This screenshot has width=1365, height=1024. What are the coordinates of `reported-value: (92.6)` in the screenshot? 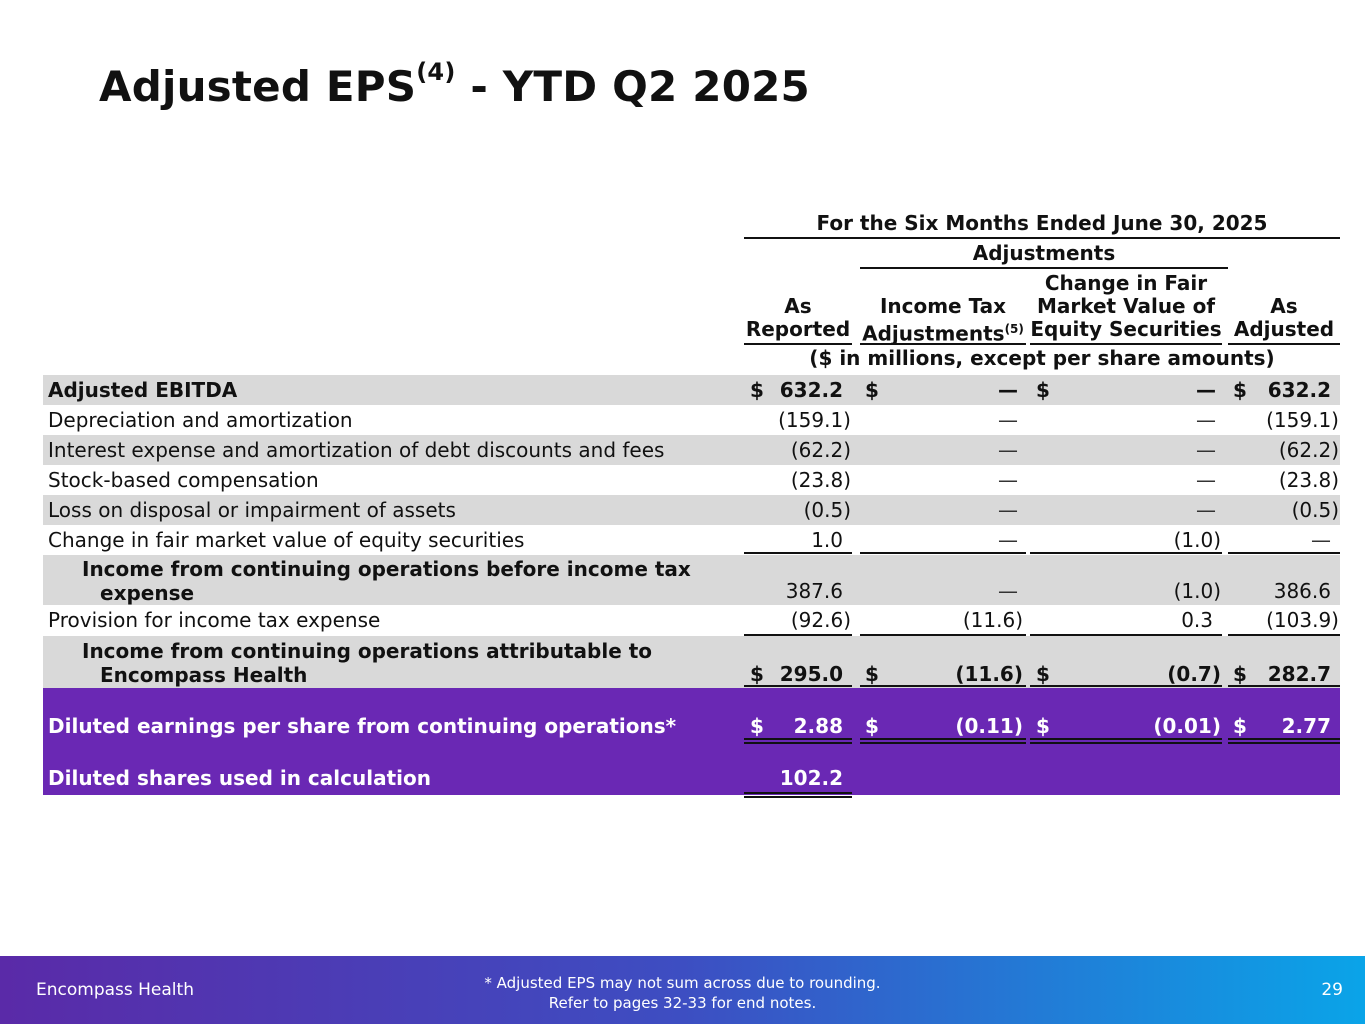 It's located at (820, 620).